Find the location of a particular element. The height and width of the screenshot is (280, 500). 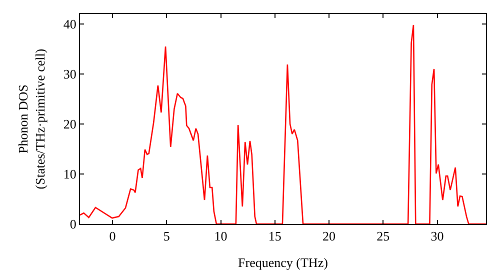

x-tick-label: 15 is located at coordinates (275, 236).